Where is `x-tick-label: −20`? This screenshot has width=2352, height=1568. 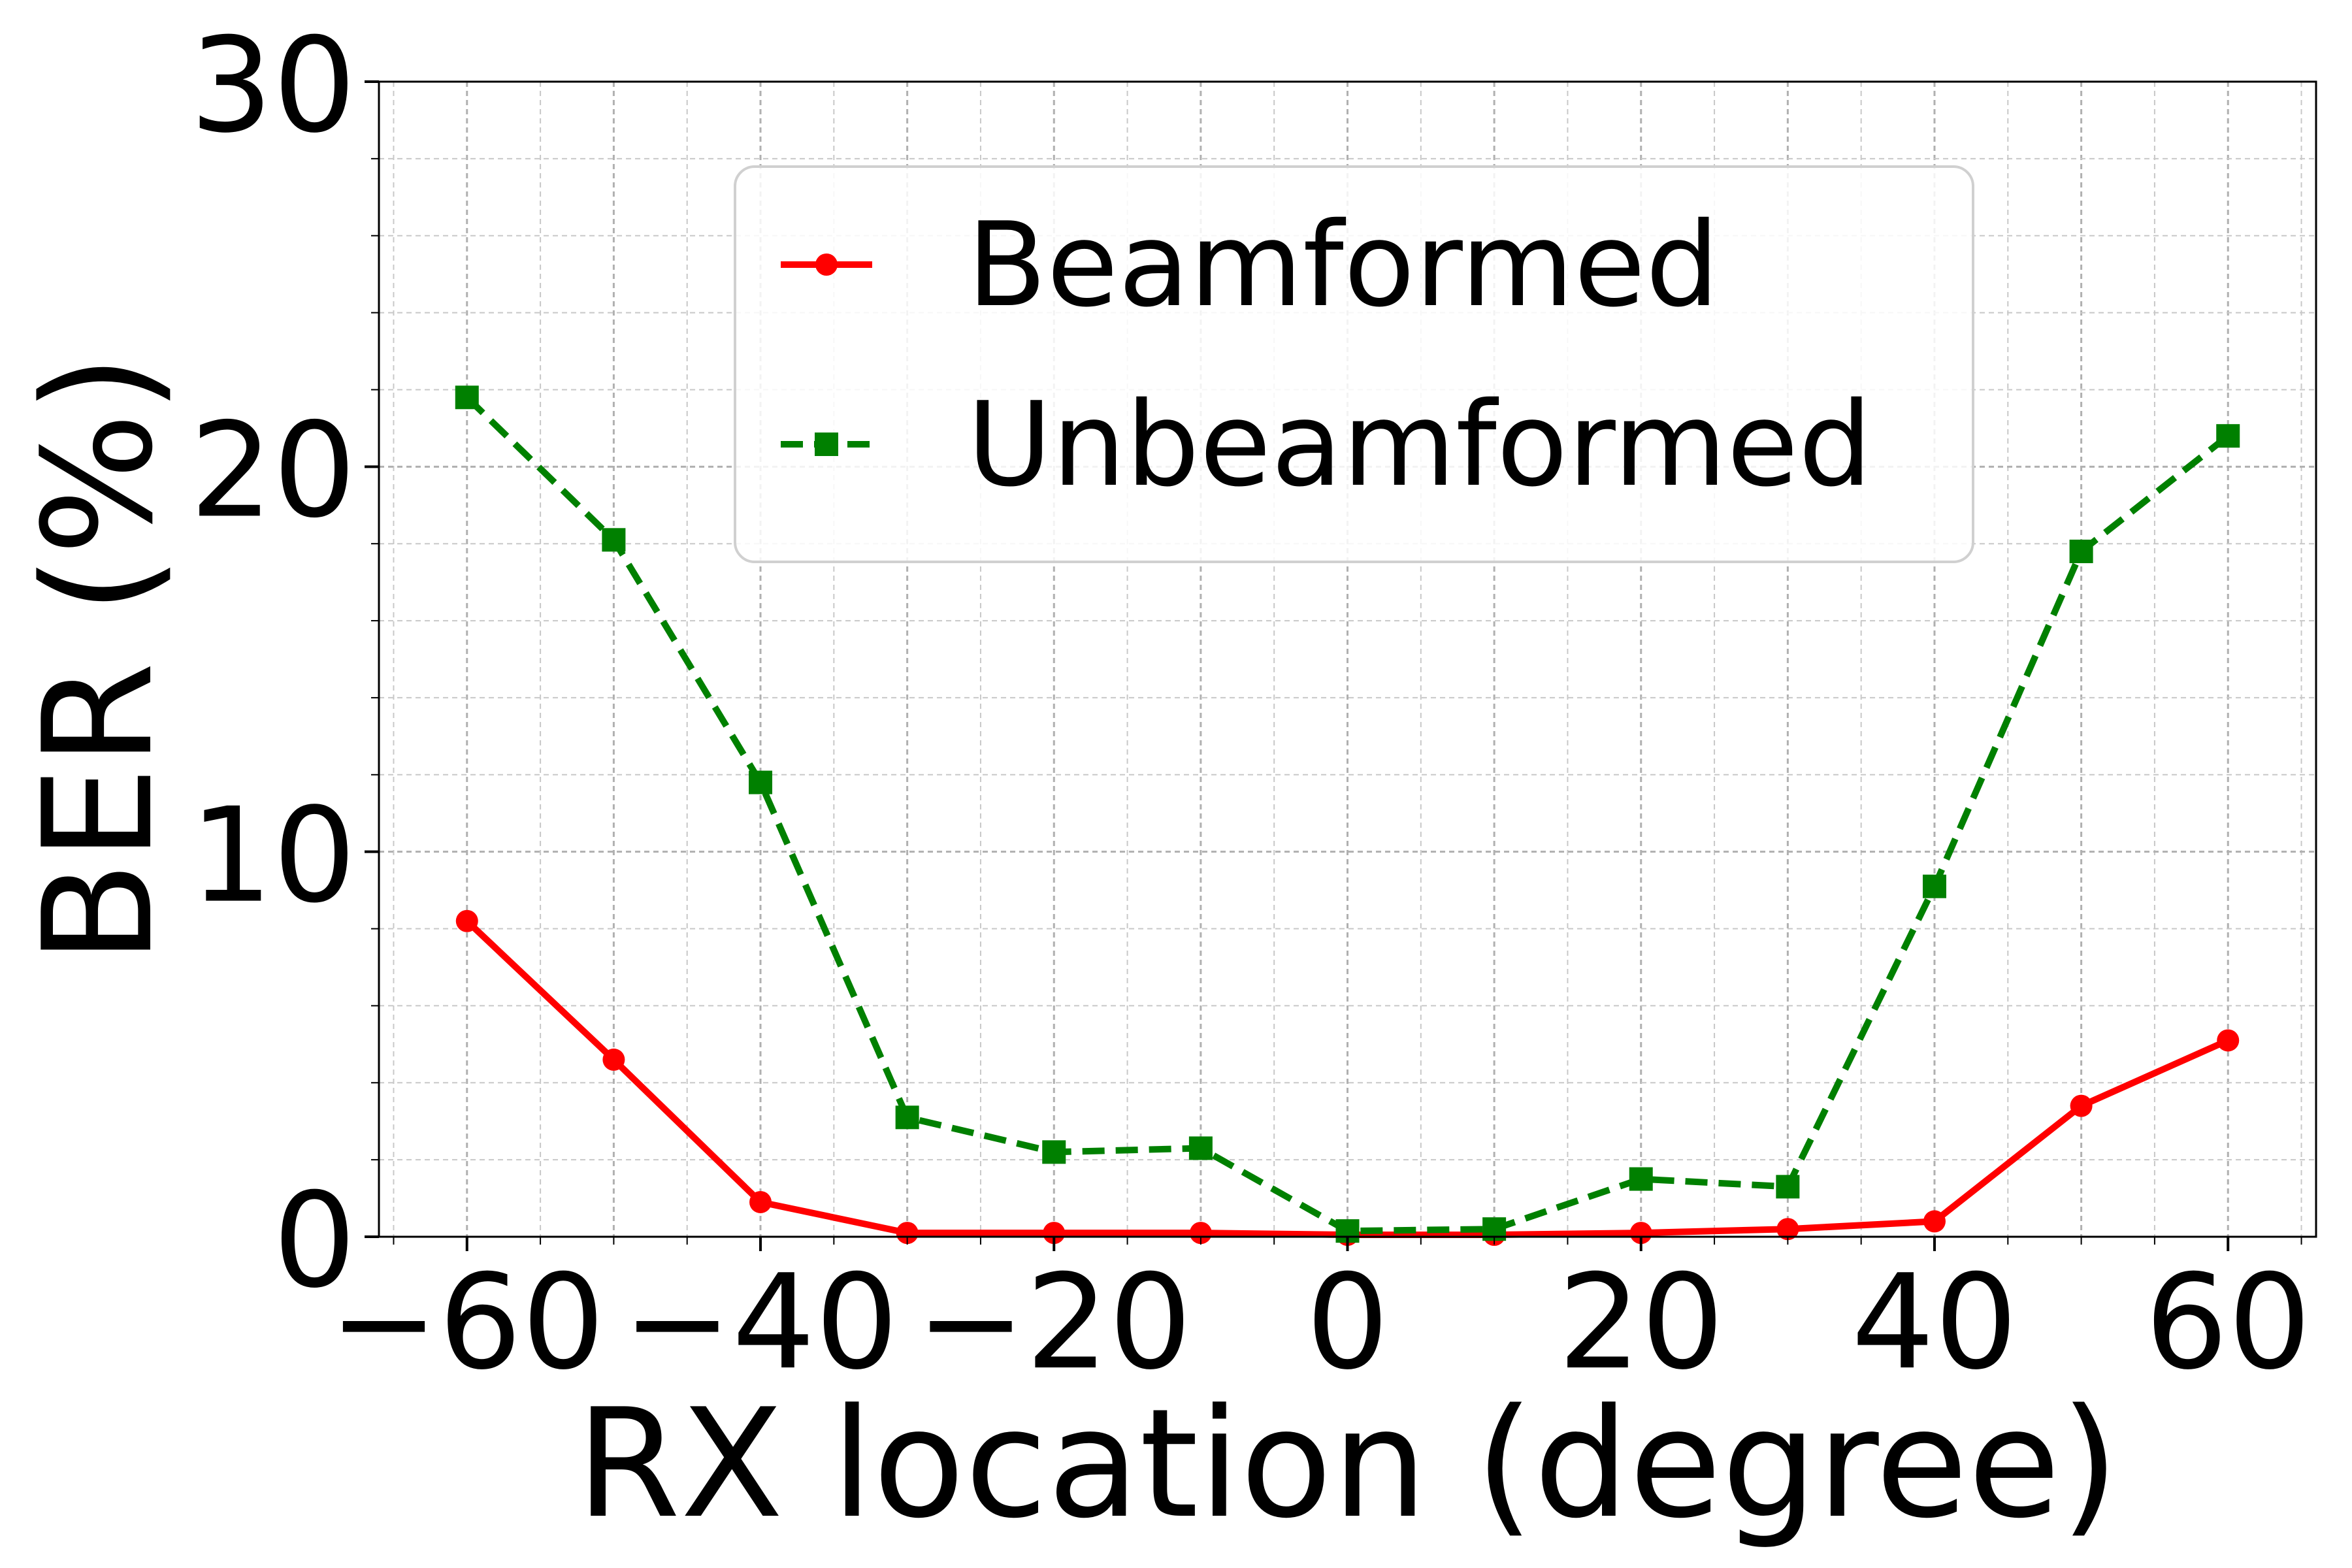 x-tick-label: −20 is located at coordinates (1054, 1323).